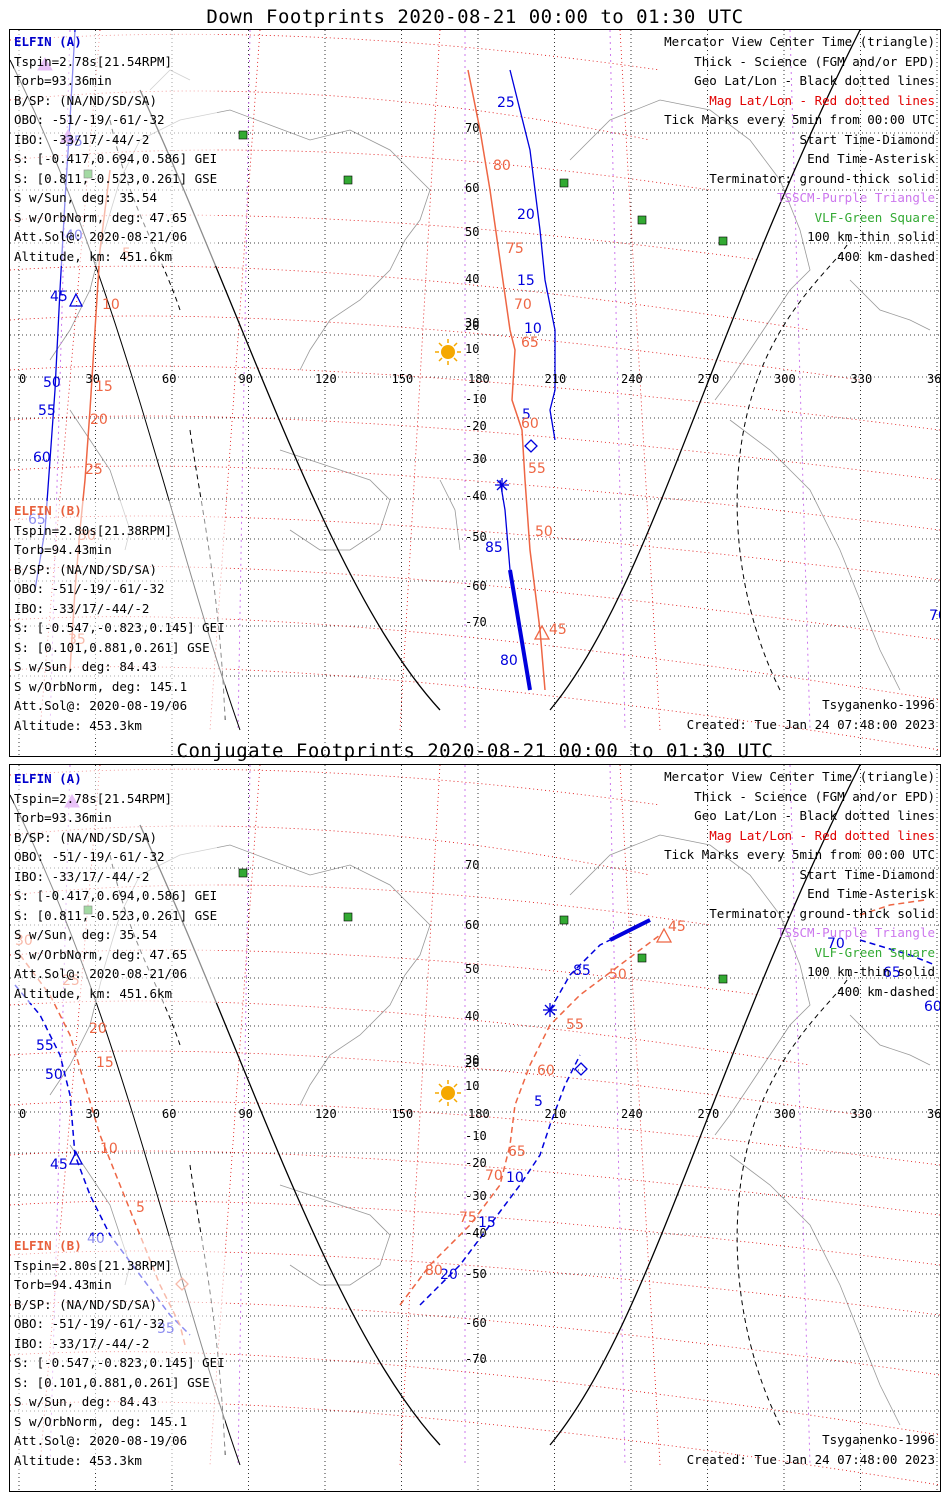 Image resolution: width=950 pixels, height=1500 pixels. What do you see at coordinates (119, 1246) in the screenshot?
I see `elfin-b-header: ELFIN (B)` at bounding box center [119, 1246].